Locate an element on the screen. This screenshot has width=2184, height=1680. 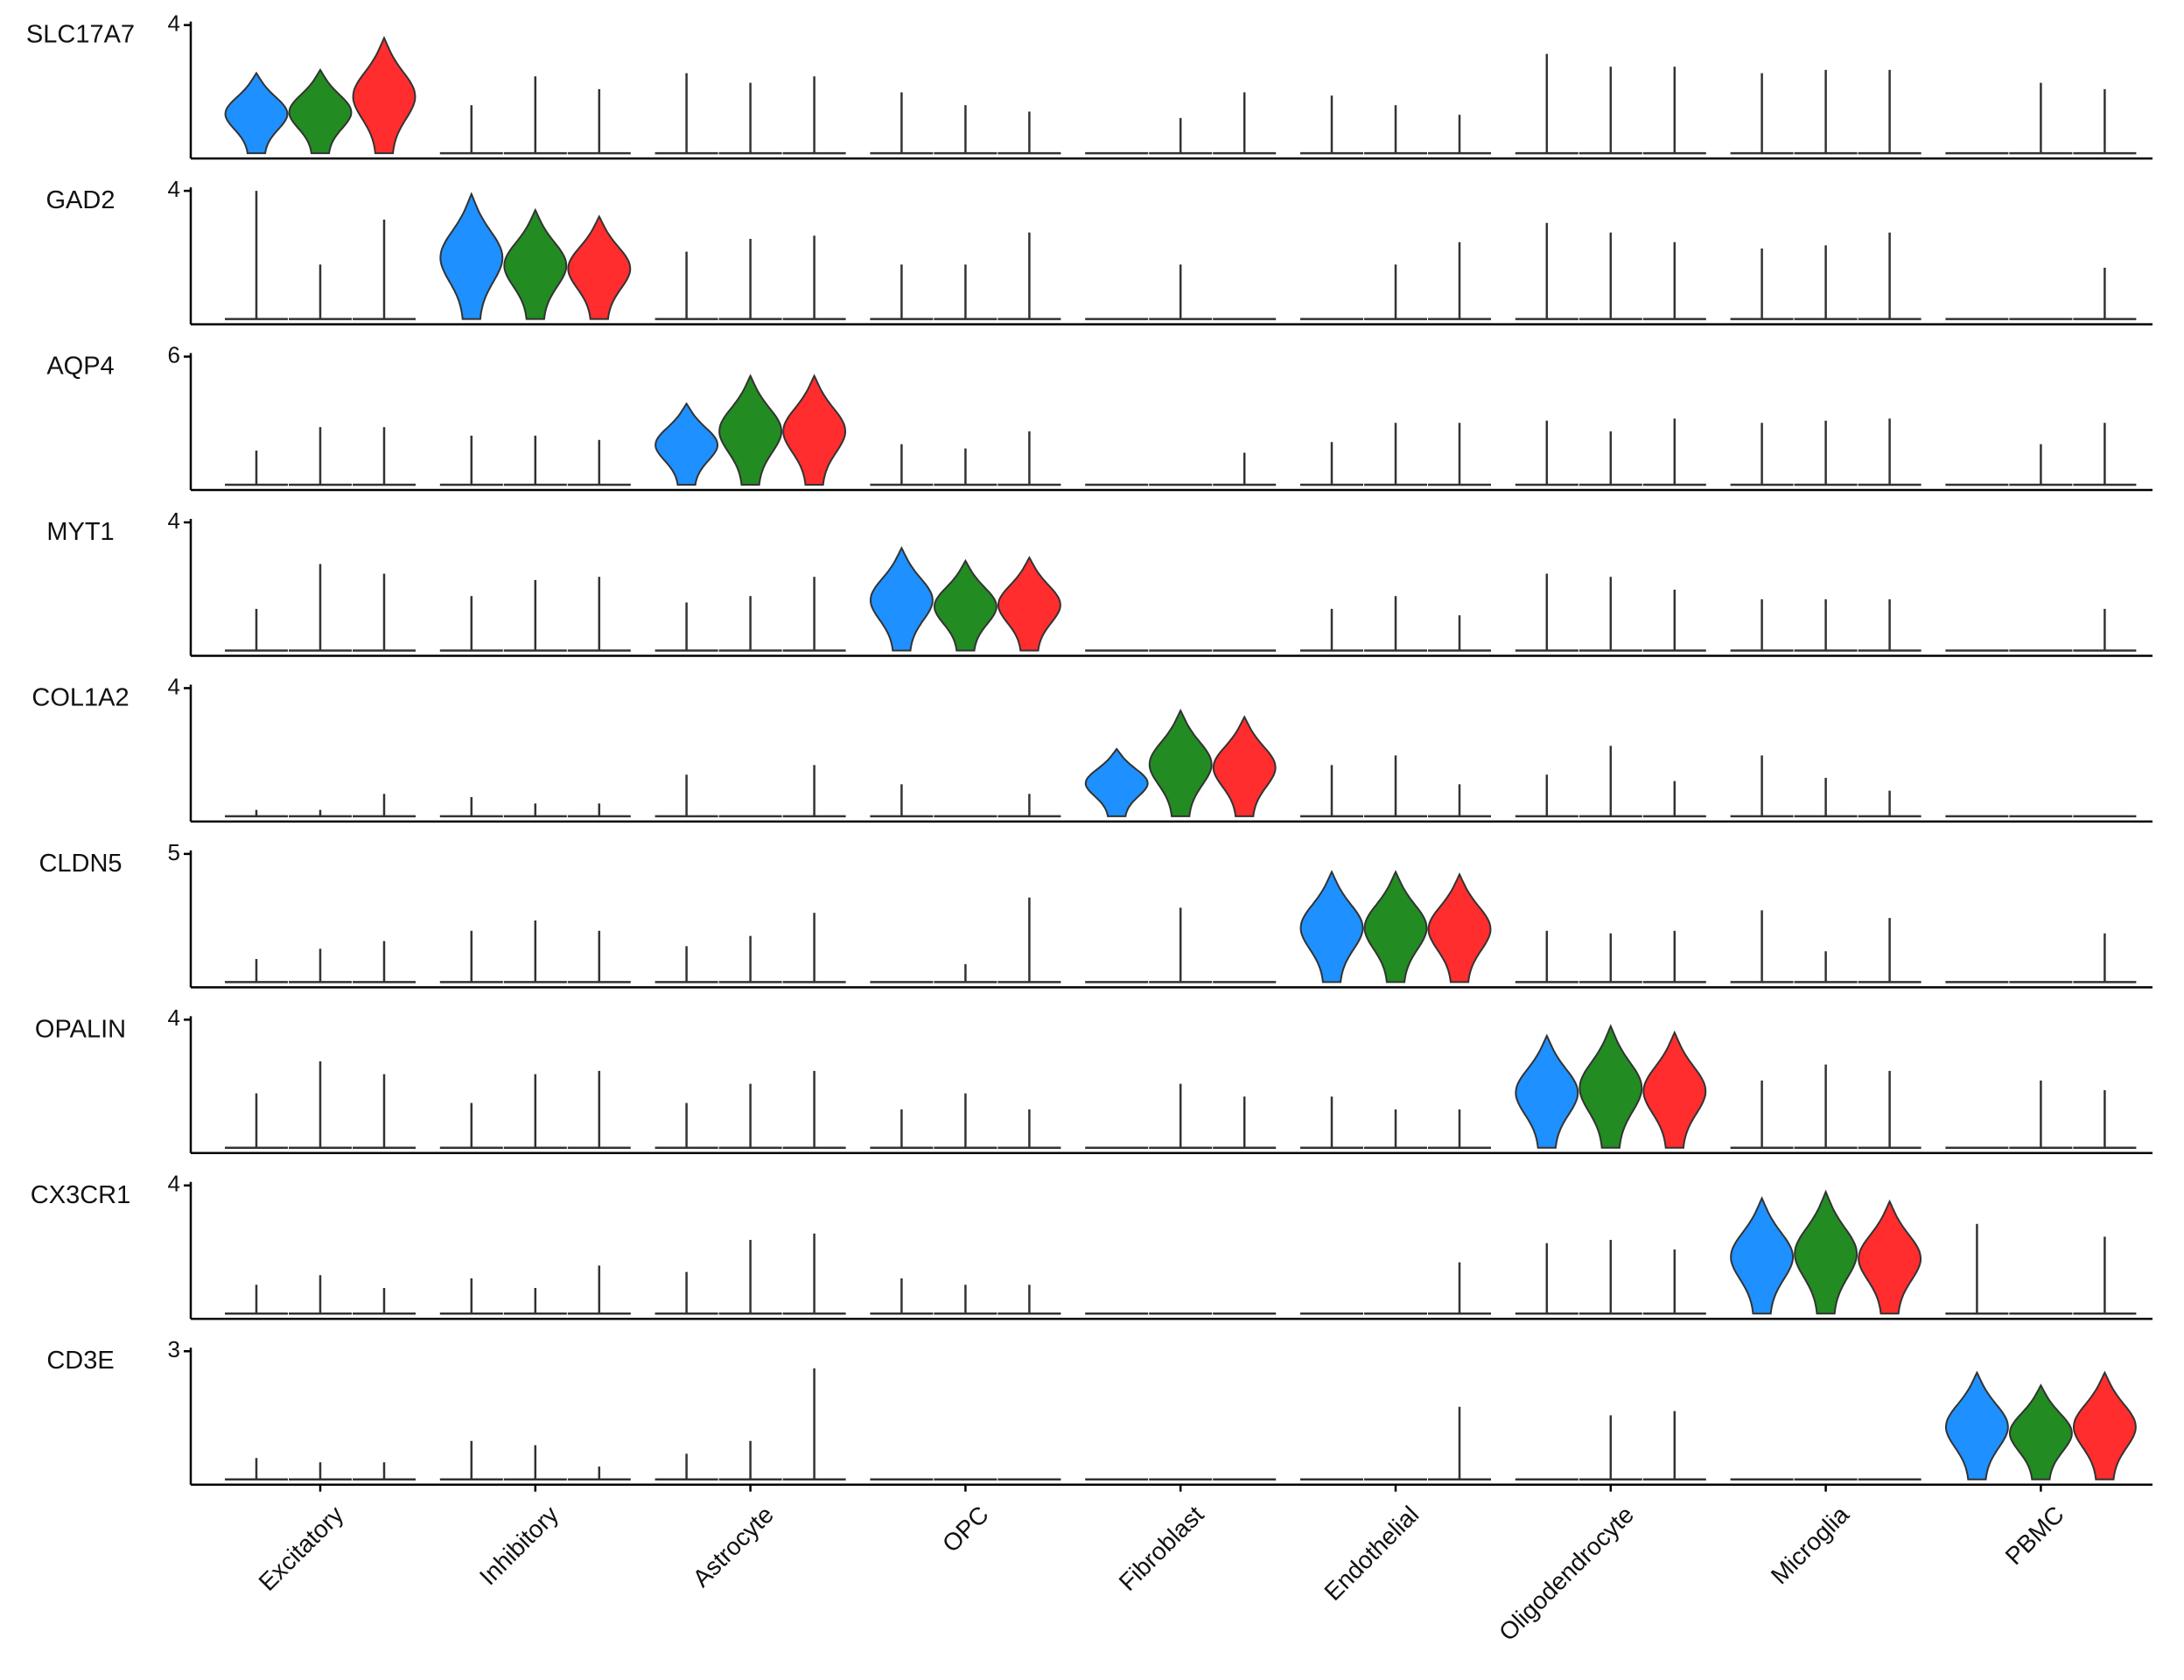
gene-label: COL1A2 is located at coordinates (80, 697).